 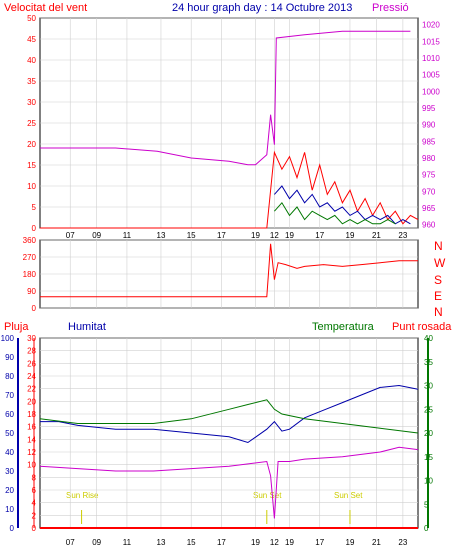 I want to click on temperature-tick-label: 5, so click(x=426, y=504).